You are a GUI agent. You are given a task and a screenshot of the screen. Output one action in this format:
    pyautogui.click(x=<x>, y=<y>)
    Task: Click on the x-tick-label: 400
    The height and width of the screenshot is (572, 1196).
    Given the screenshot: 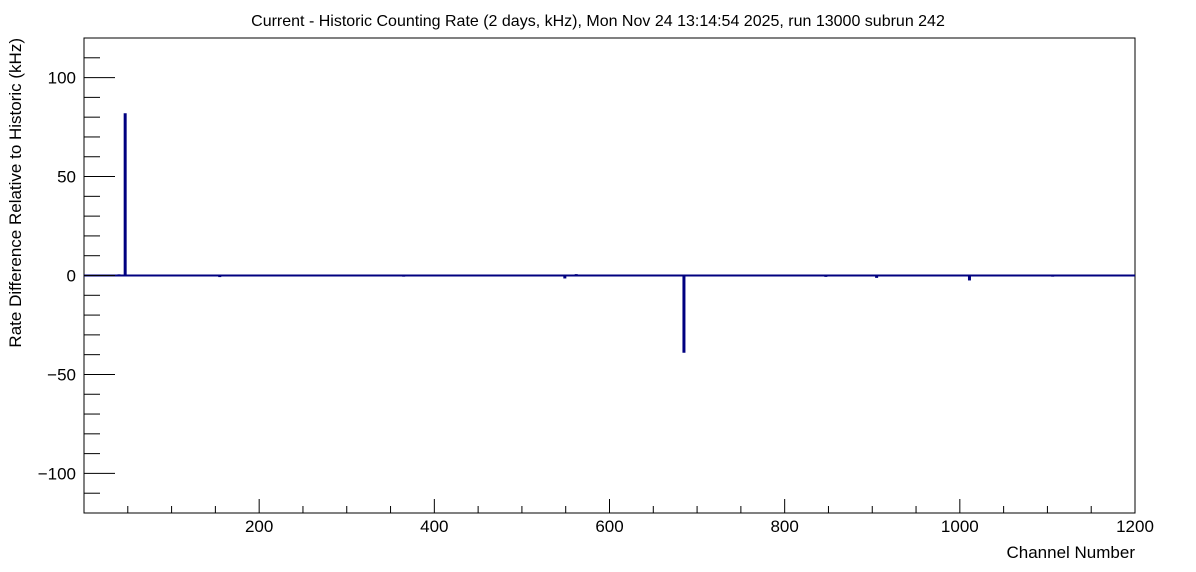 What is the action you would take?
    pyautogui.click(x=434, y=526)
    